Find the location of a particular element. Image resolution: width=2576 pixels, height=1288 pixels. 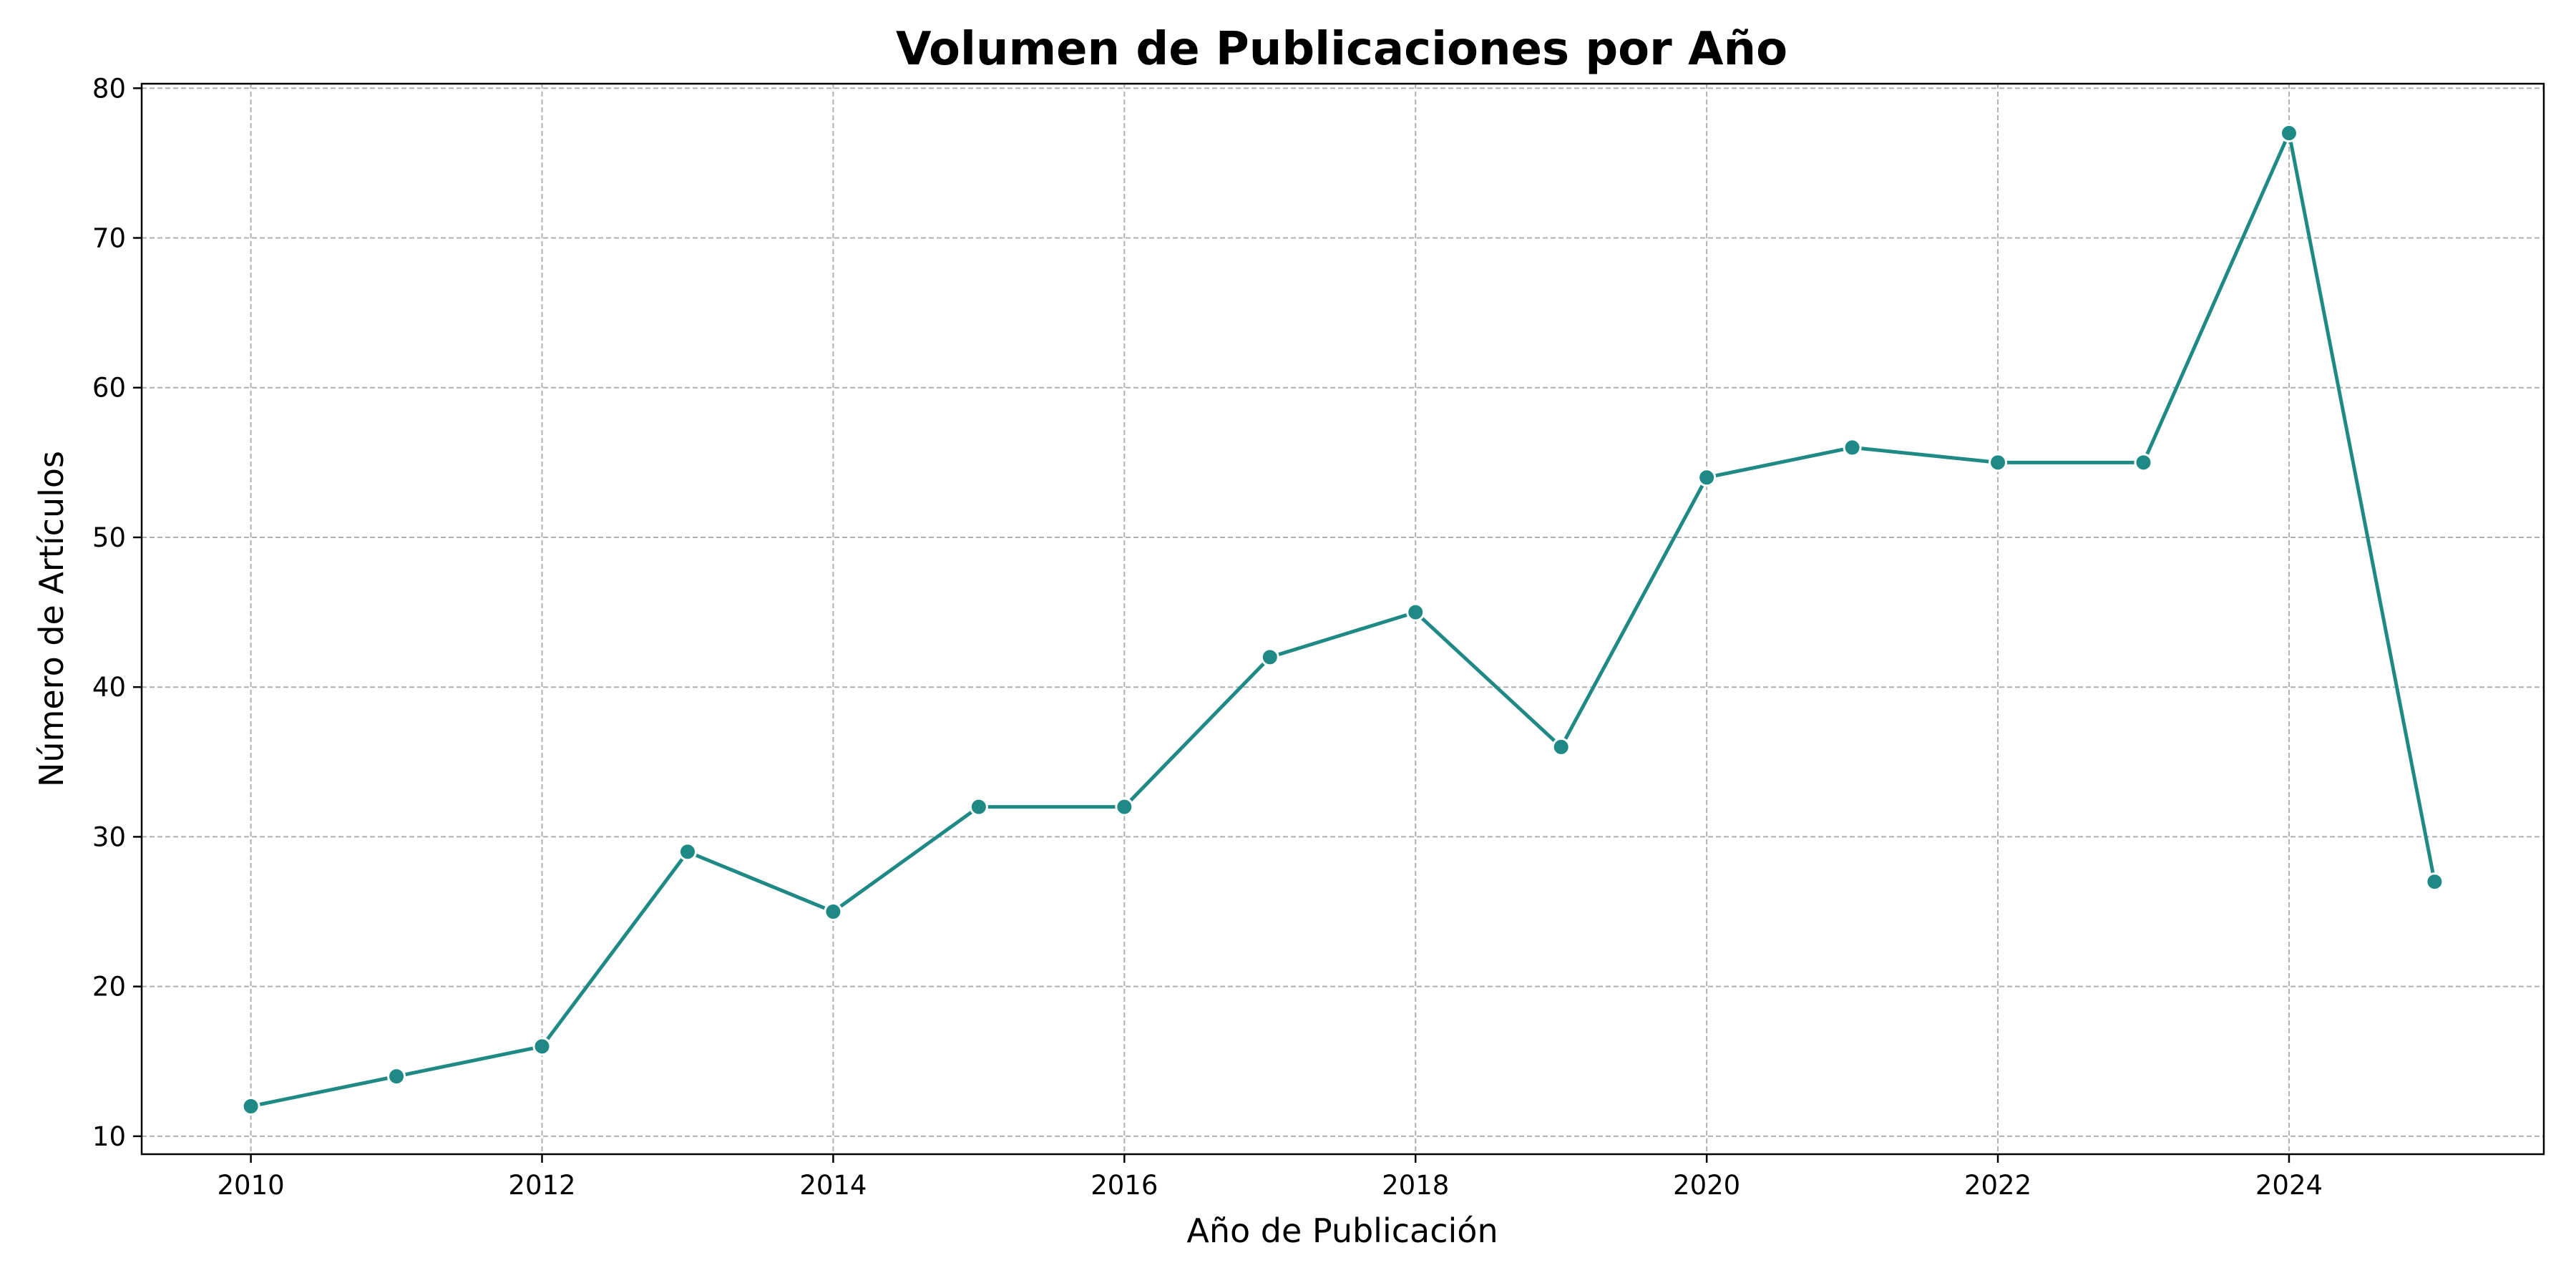

y-tick: 20 is located at coordinates (117, 987).